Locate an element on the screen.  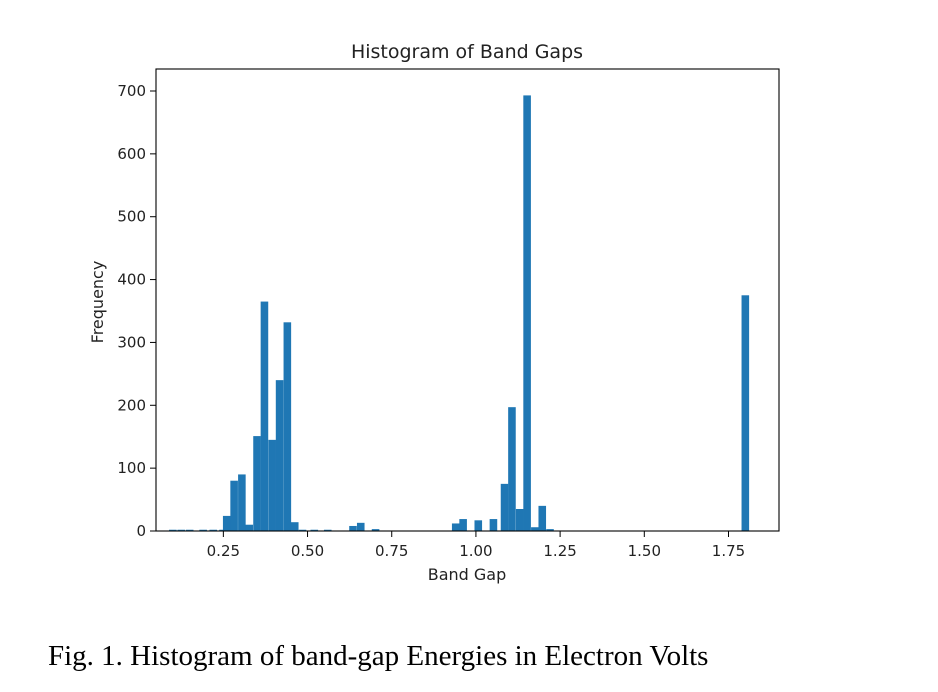
y-tick-label: 0 is located at coordinates (141, 531).